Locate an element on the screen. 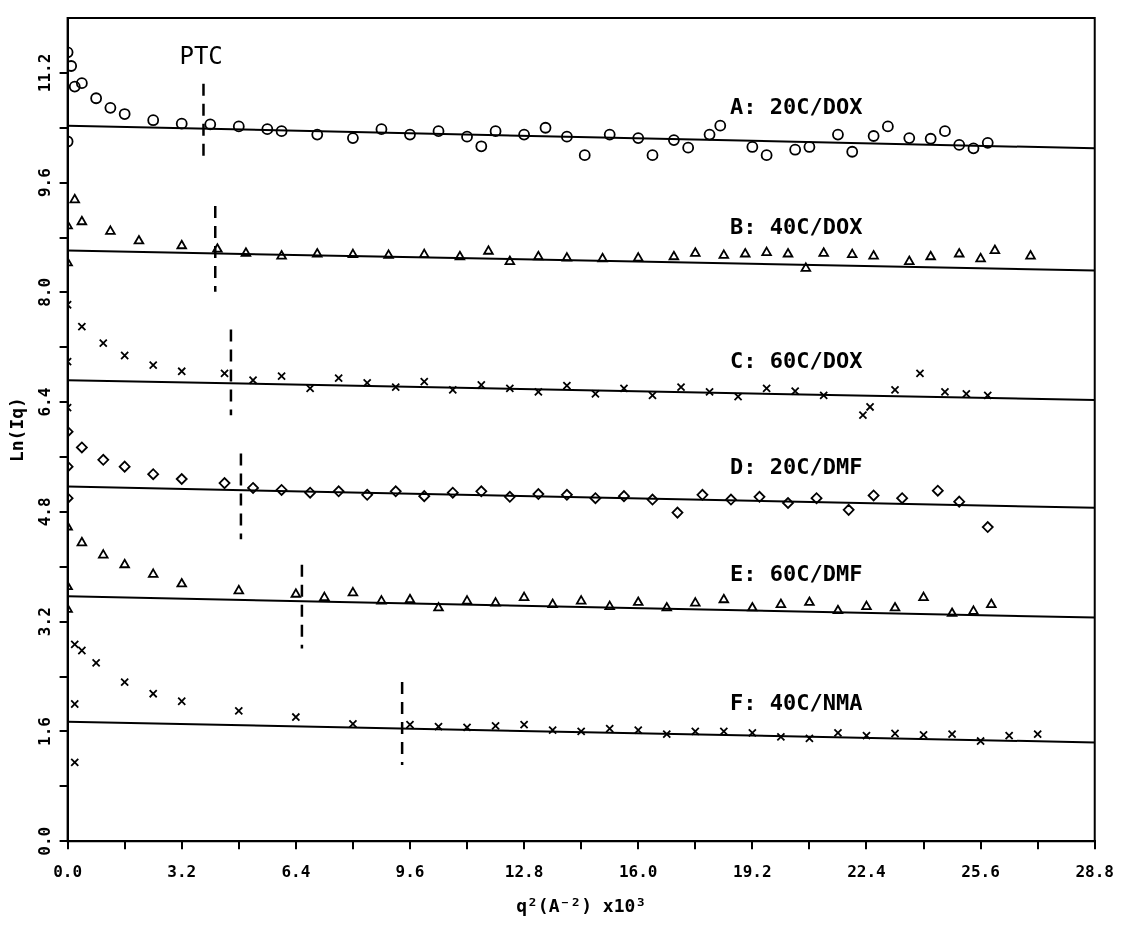 Image resolution: width=1142 pixels, height=936 pixels. x-tick-label: 3.2 is located at coordinates (182, 871).